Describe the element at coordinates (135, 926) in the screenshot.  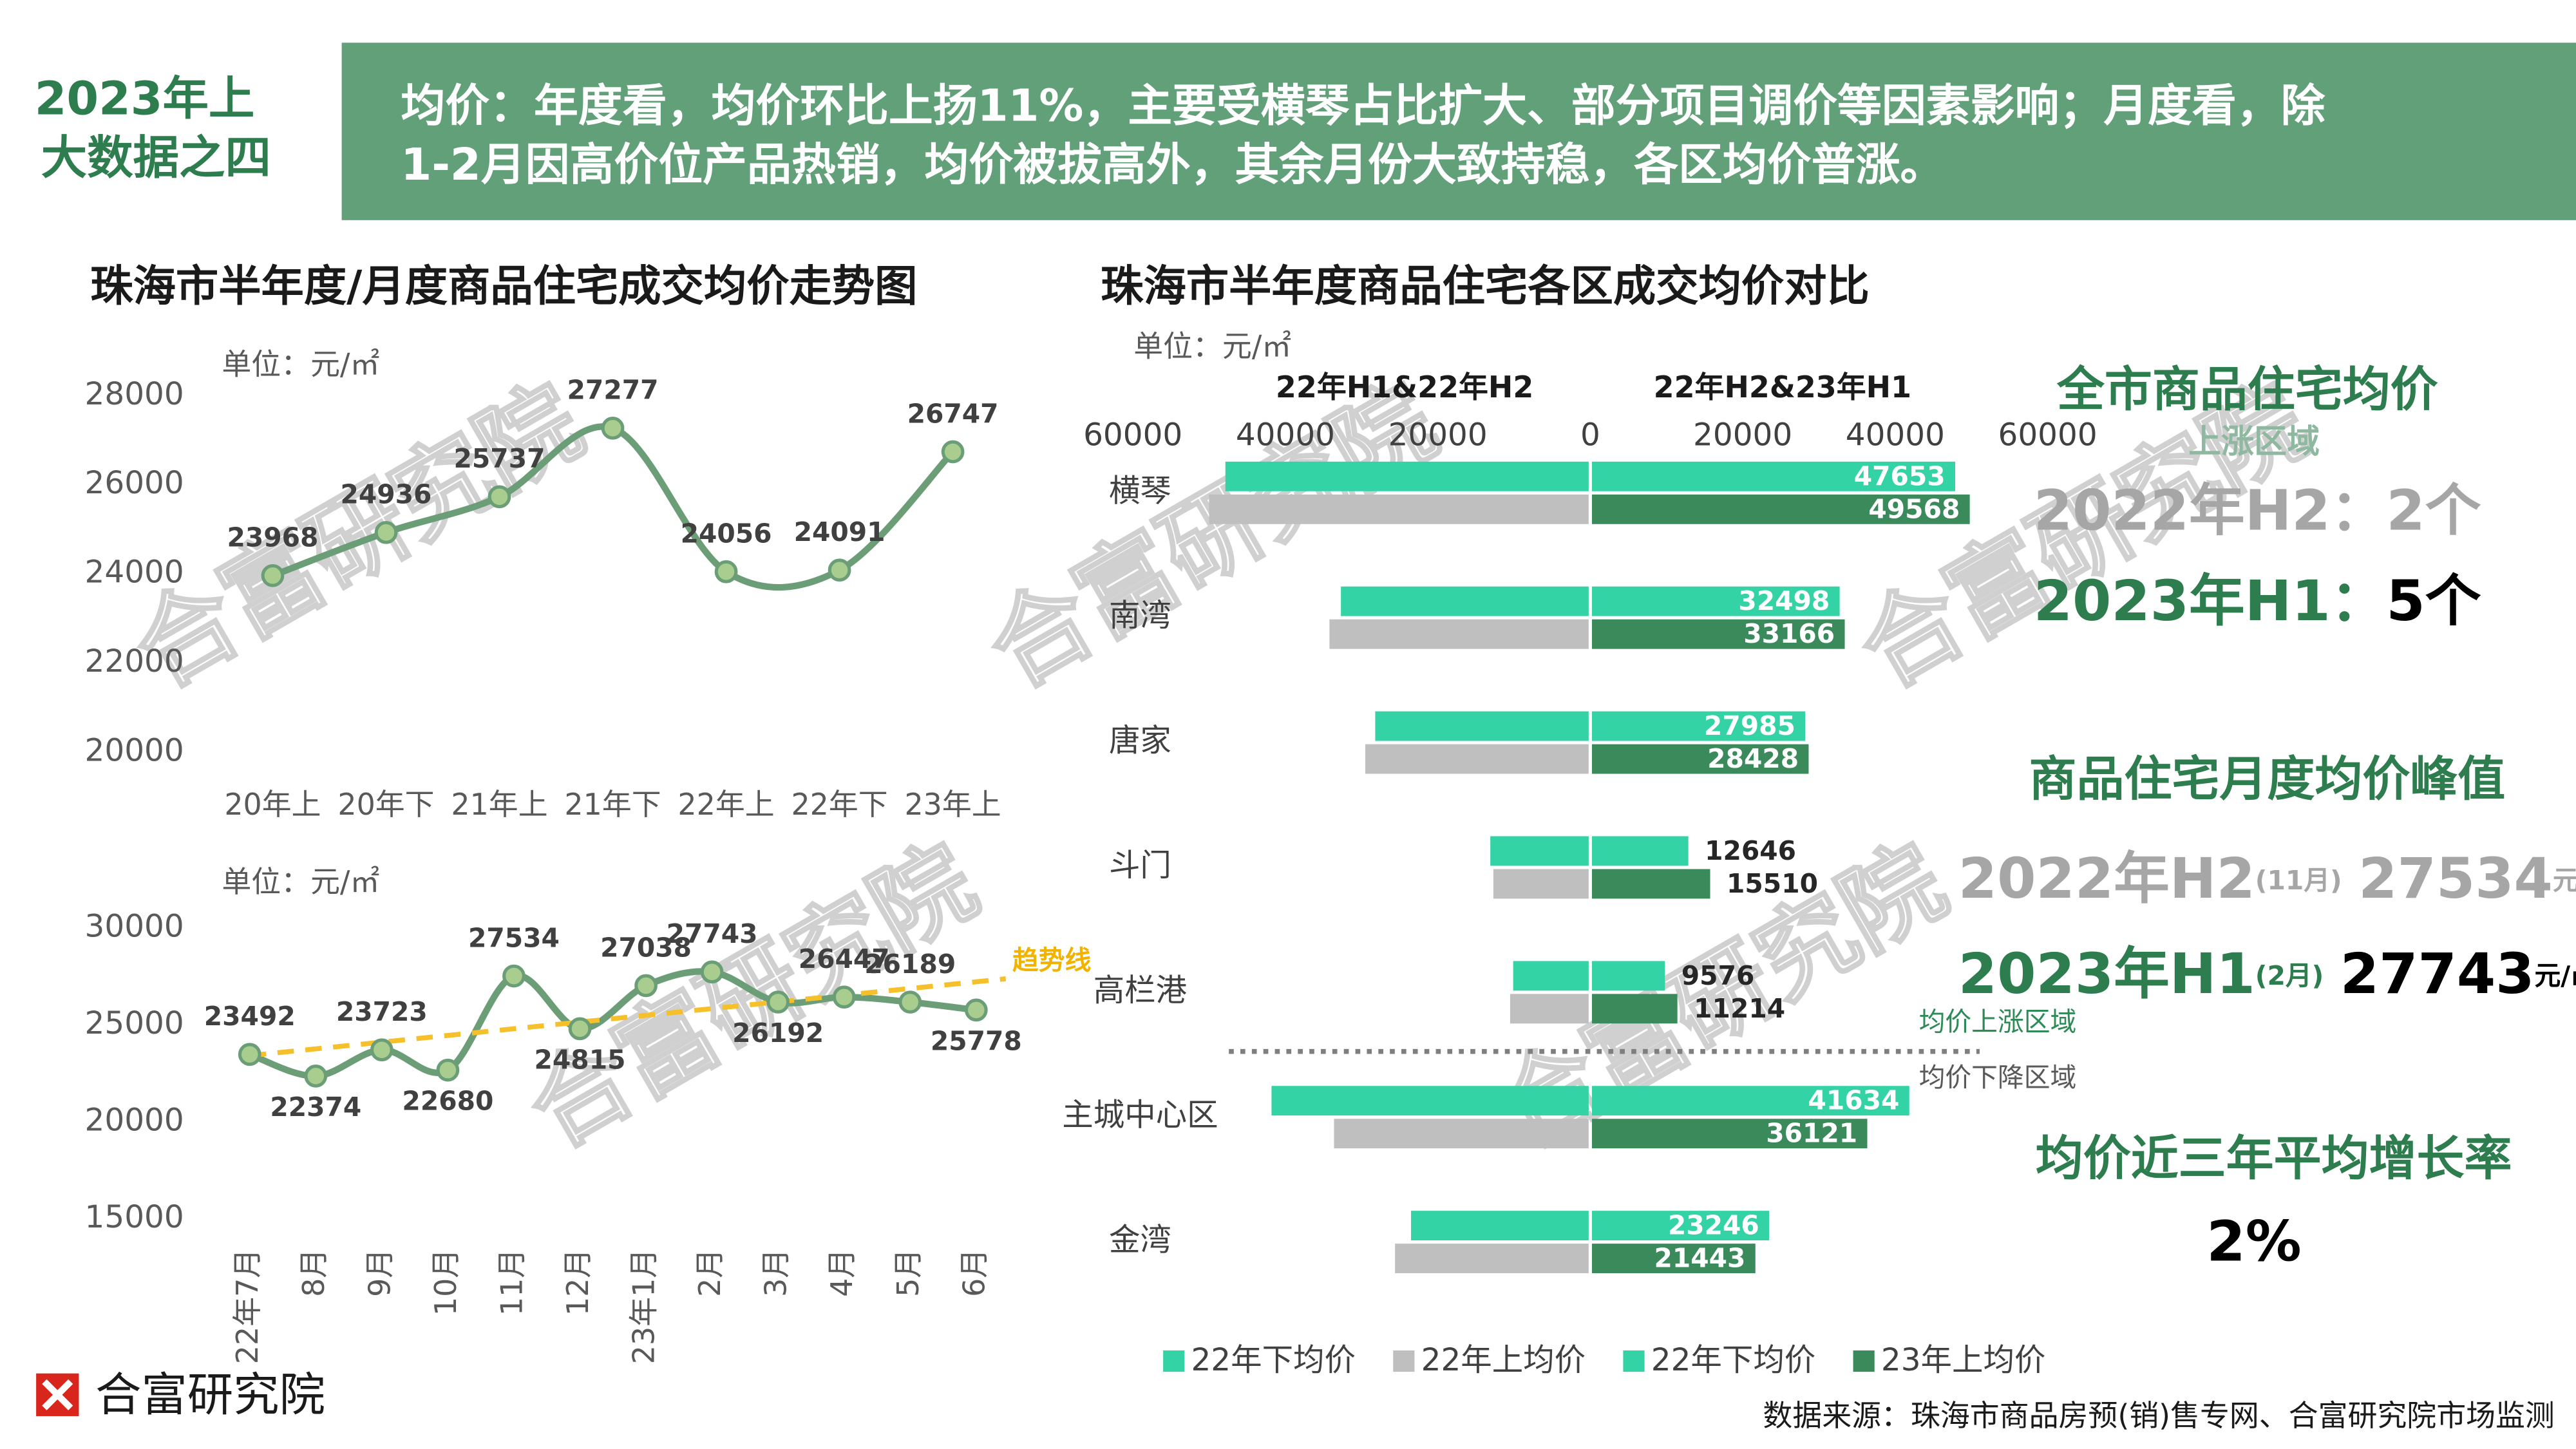
I see `y-tick-label: 30000` at that location.